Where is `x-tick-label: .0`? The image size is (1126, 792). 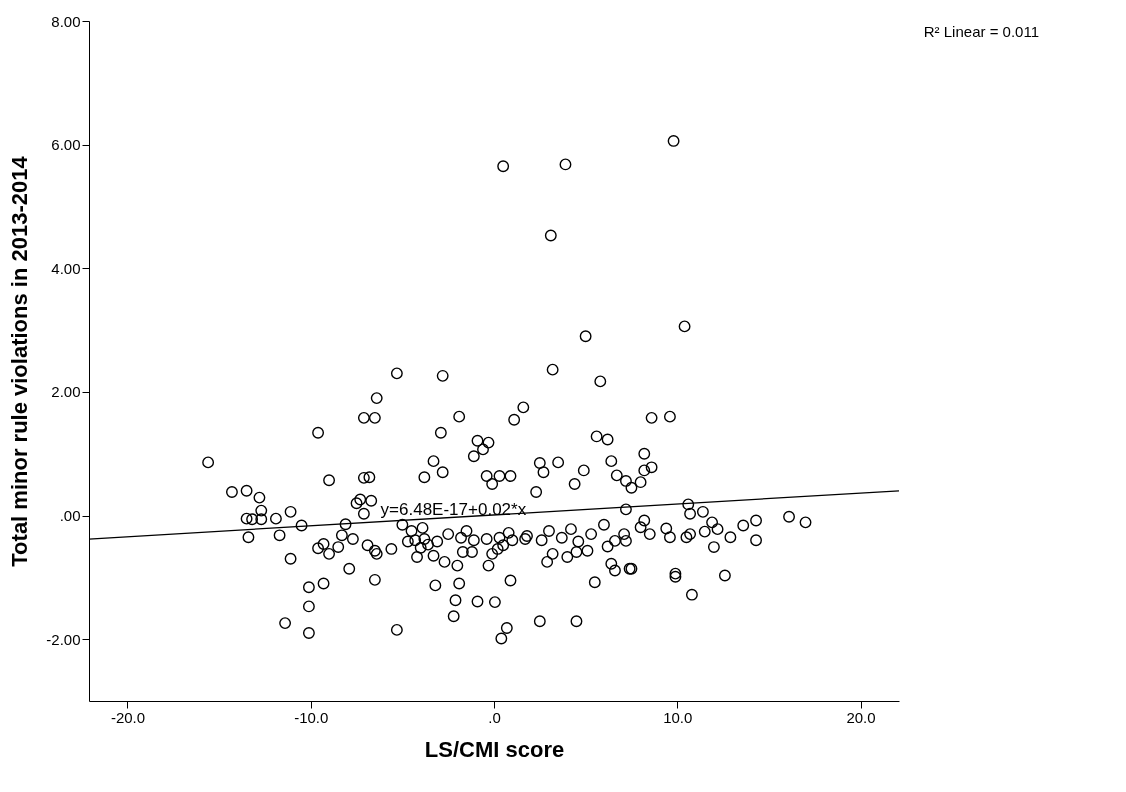
x-tick-label: .0 is located at coordinates (494, 717).